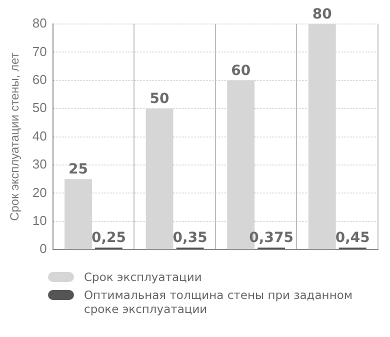  I want to click on data-label: 0,45, so click(352, 238).